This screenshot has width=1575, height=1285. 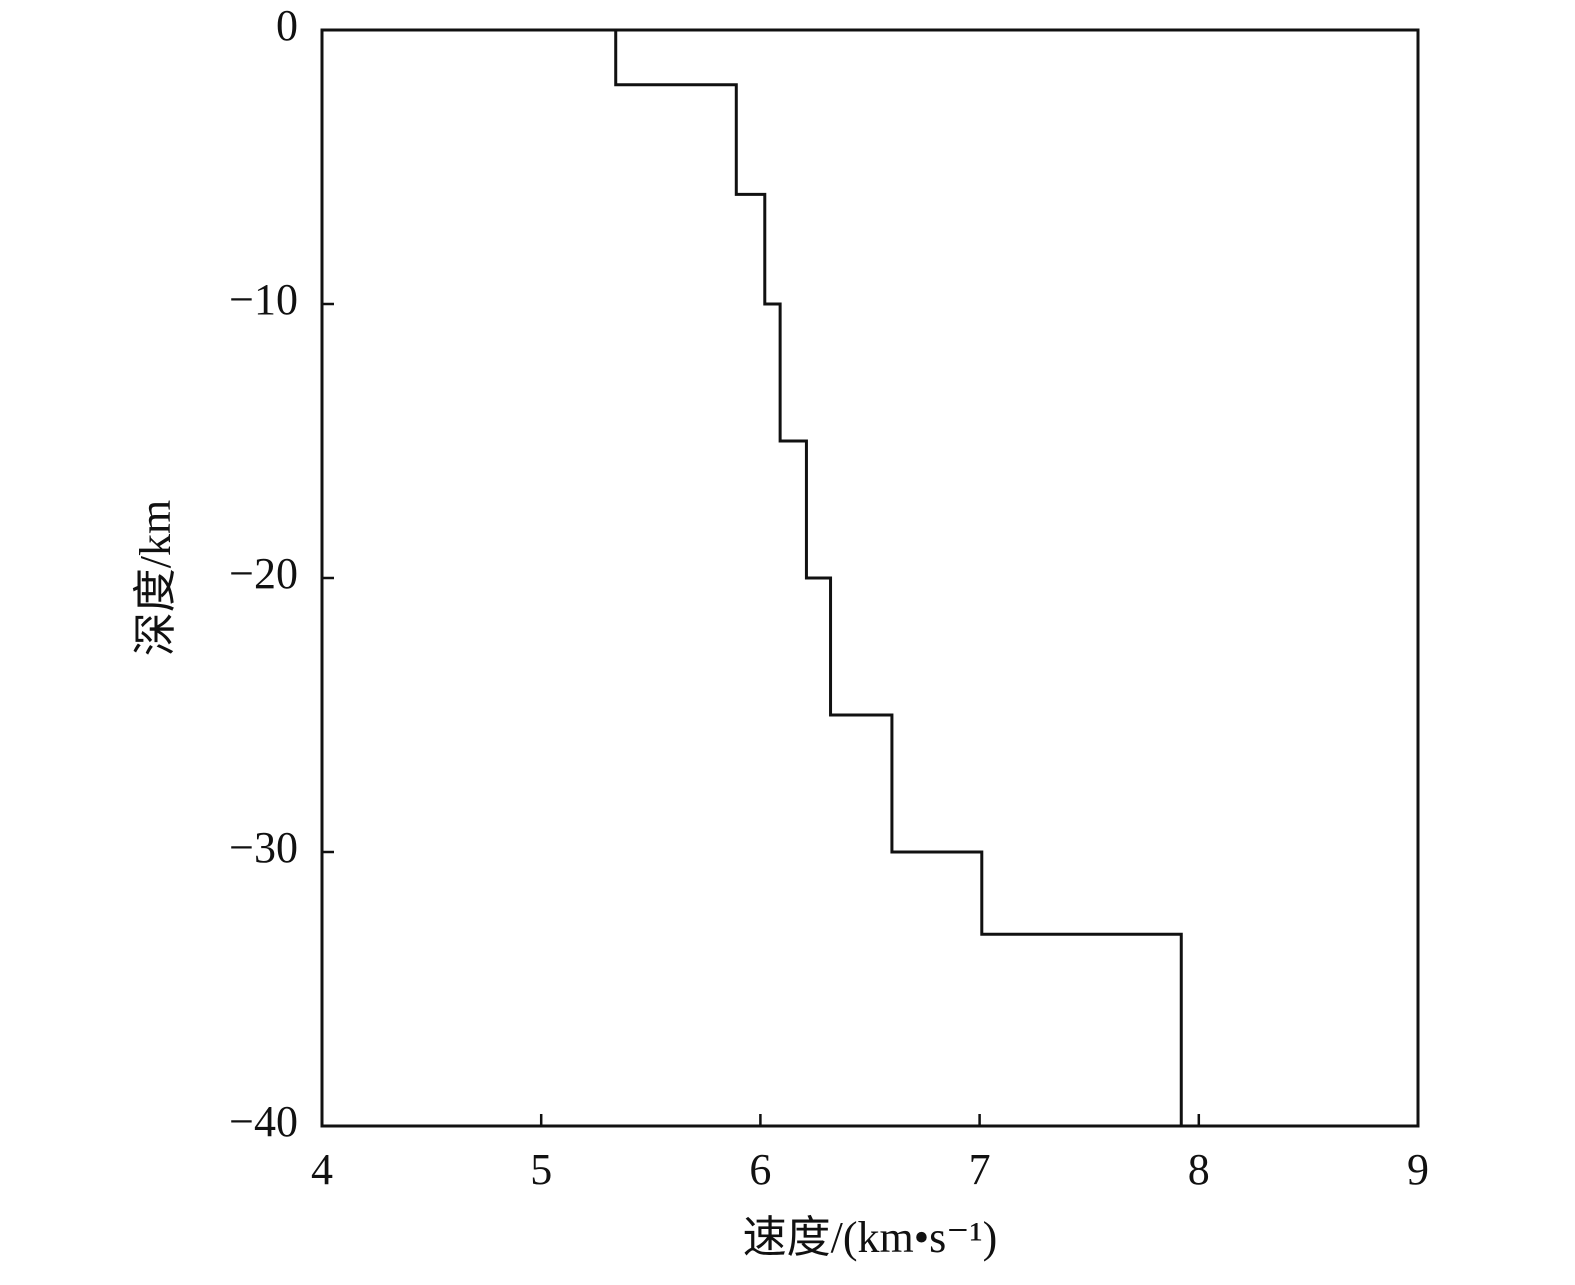 What do you see at coordinates (263, 847) in the screenshot?
I see `y-tick-label: −30` at bounding box center [263, 847].